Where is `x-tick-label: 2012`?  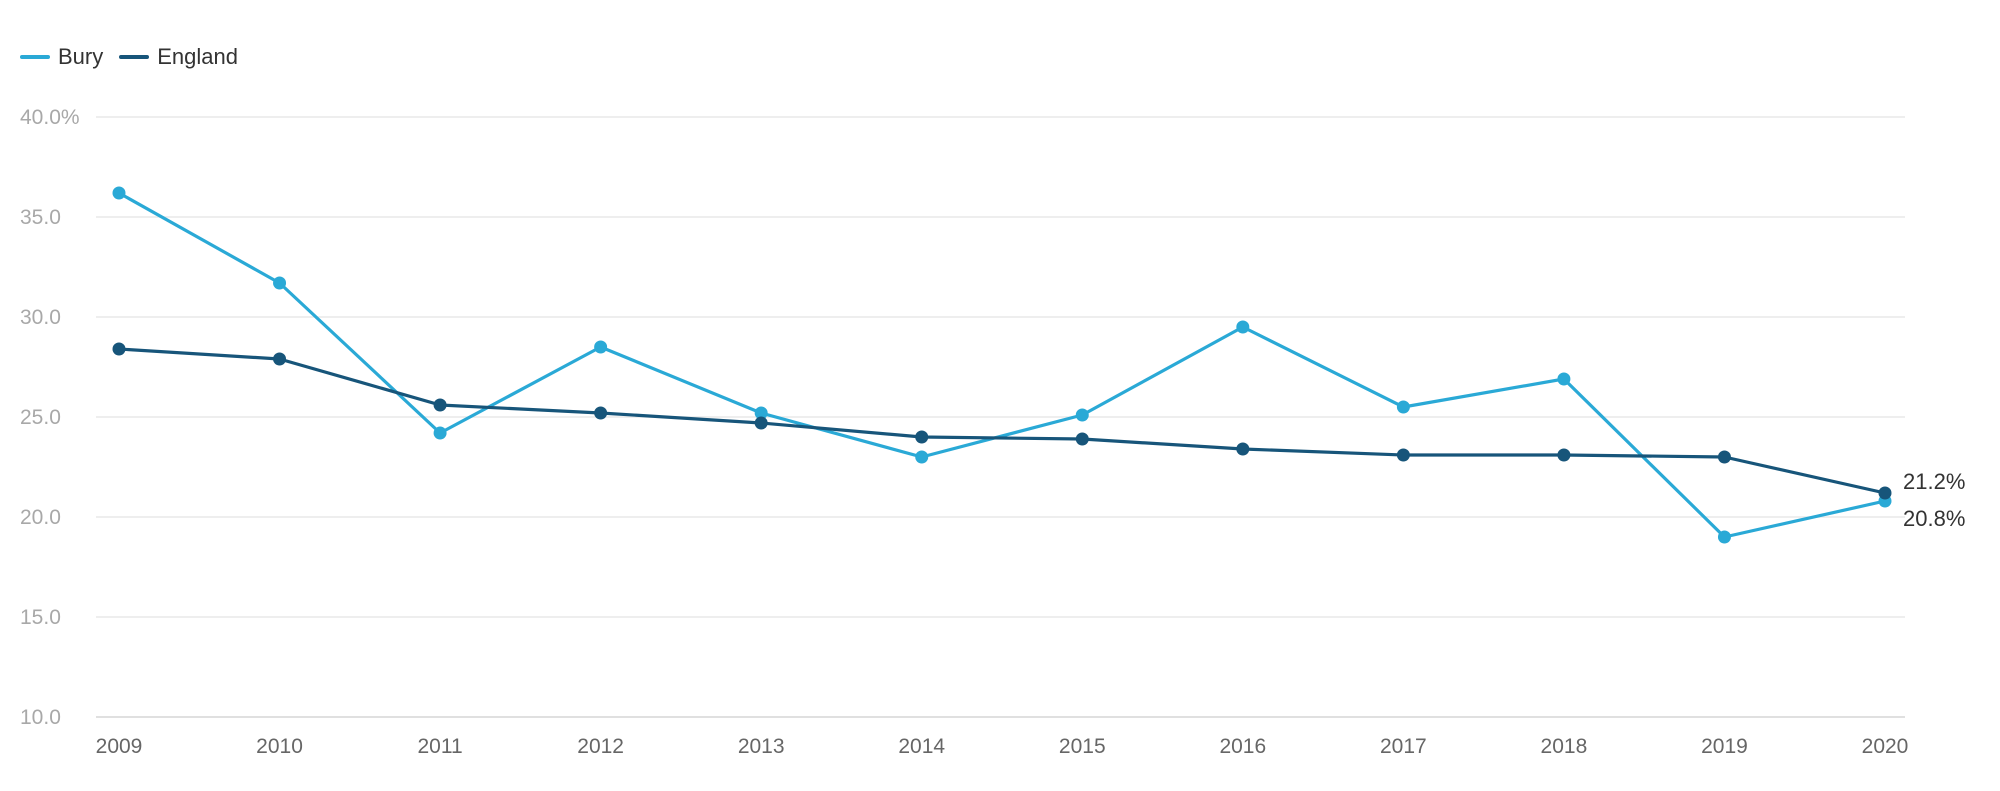
x-tick-label: 2012 is located at coordinates (600, 746).